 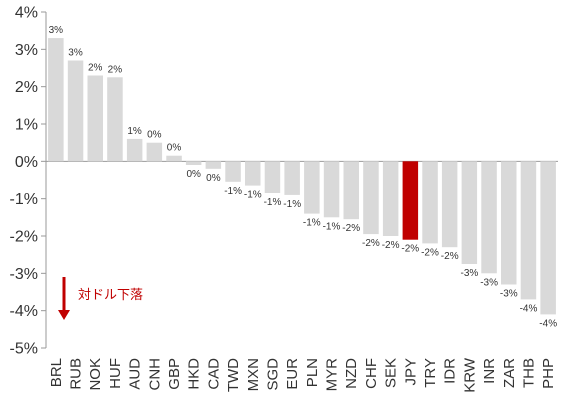 What do you see at coordinates (489, 371) in the screenshot?
I see `category-label-inr: INR` at bounding box center [489, 371].